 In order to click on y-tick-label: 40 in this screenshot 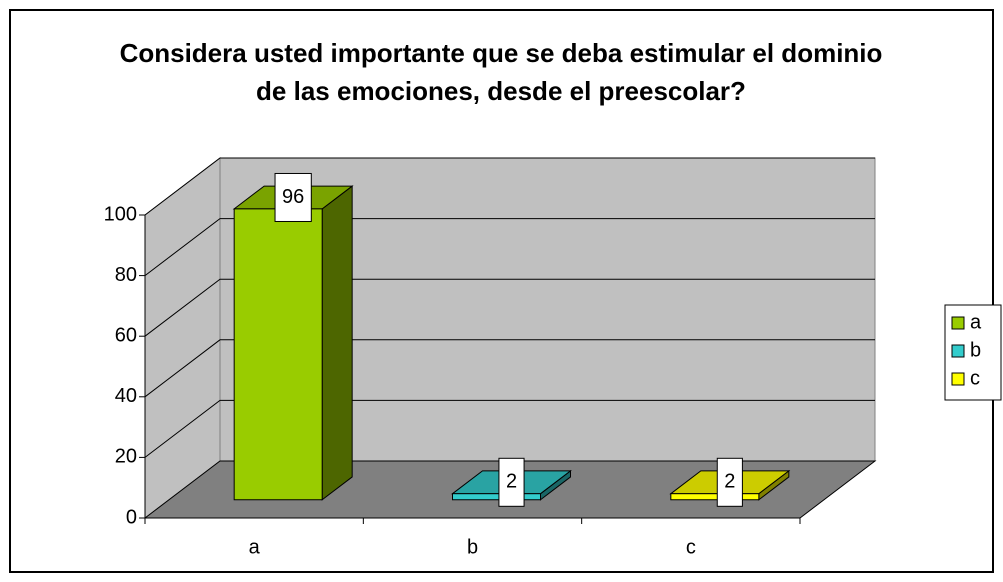, I will do `click(126, 396)`.